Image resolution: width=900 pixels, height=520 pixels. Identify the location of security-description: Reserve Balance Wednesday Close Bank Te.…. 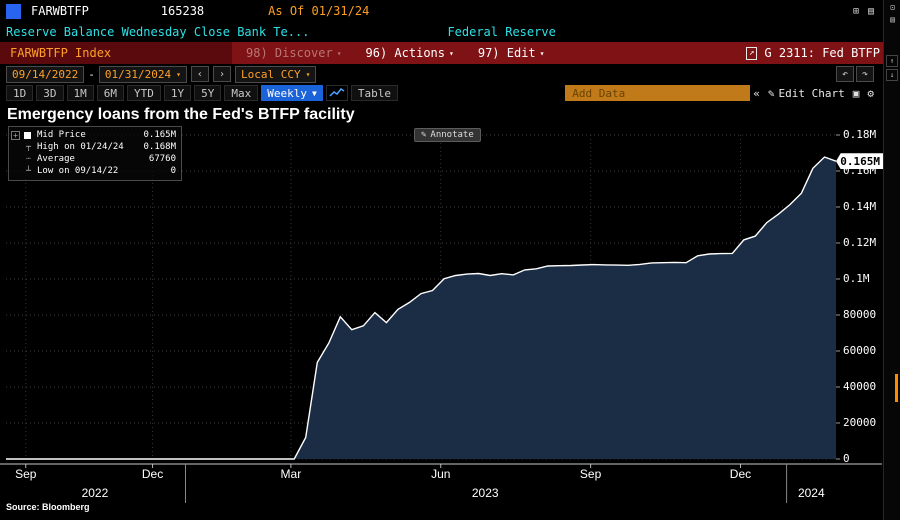
(158, 32).